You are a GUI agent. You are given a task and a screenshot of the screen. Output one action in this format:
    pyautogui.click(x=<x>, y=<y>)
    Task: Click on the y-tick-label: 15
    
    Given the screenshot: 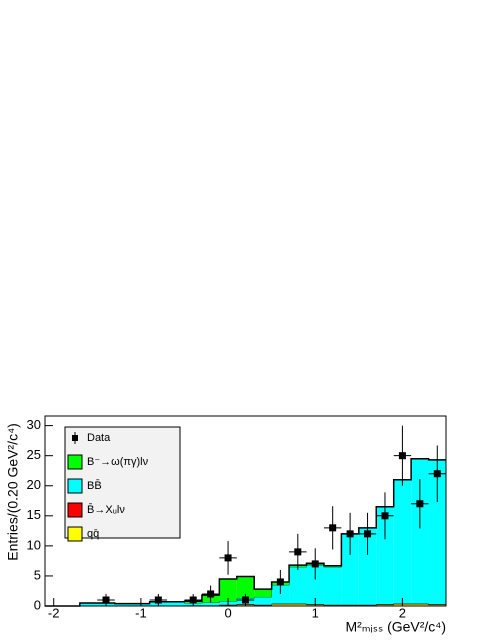 What is the action you would take?
    pyautogui.click(x=34, y=514)
    